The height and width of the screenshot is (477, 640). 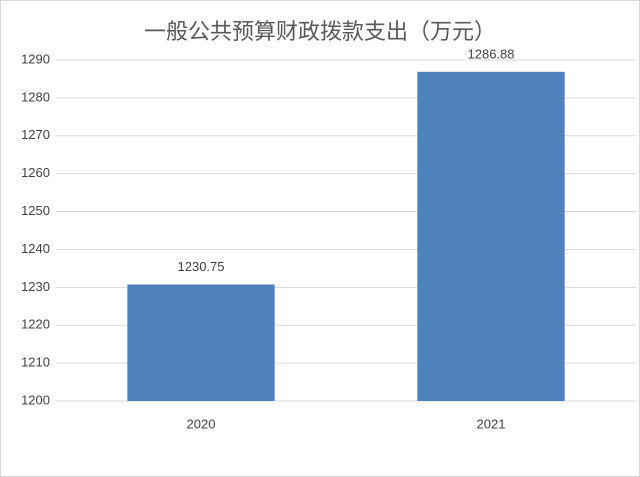 I want to click on y-tick-label: 1230, so click(x=35, y=286).